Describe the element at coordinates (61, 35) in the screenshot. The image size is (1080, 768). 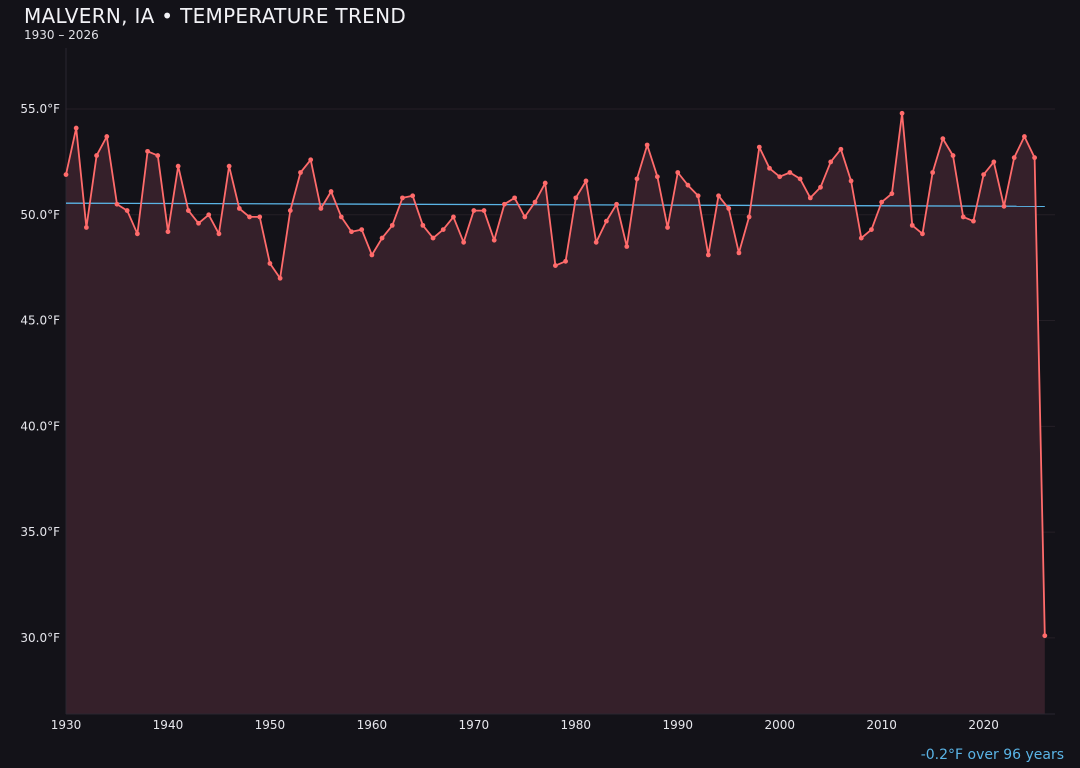
I see `chart-subtitle: 1930 – 2026` at that location.